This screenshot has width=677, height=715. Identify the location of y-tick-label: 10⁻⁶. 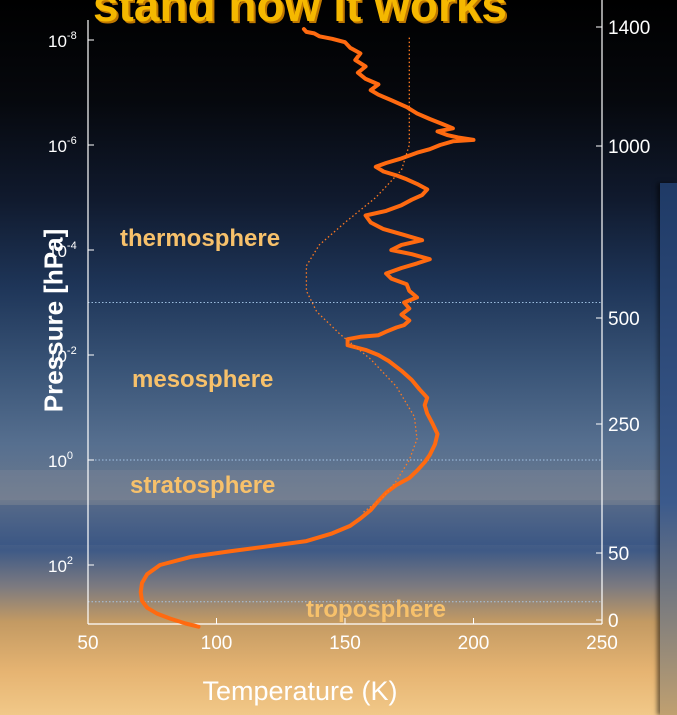
(62, 145).